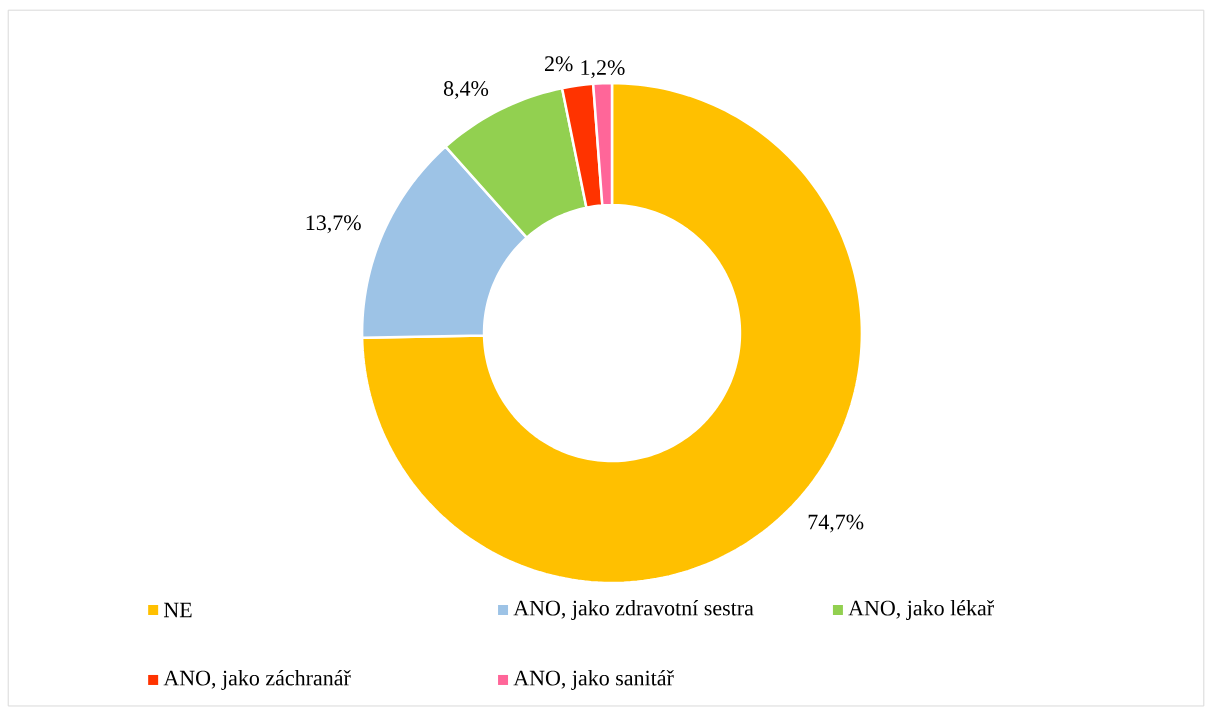 This screenshot has height=707, width=1208. I want to click on legend-label: NE, so click(177, 610).